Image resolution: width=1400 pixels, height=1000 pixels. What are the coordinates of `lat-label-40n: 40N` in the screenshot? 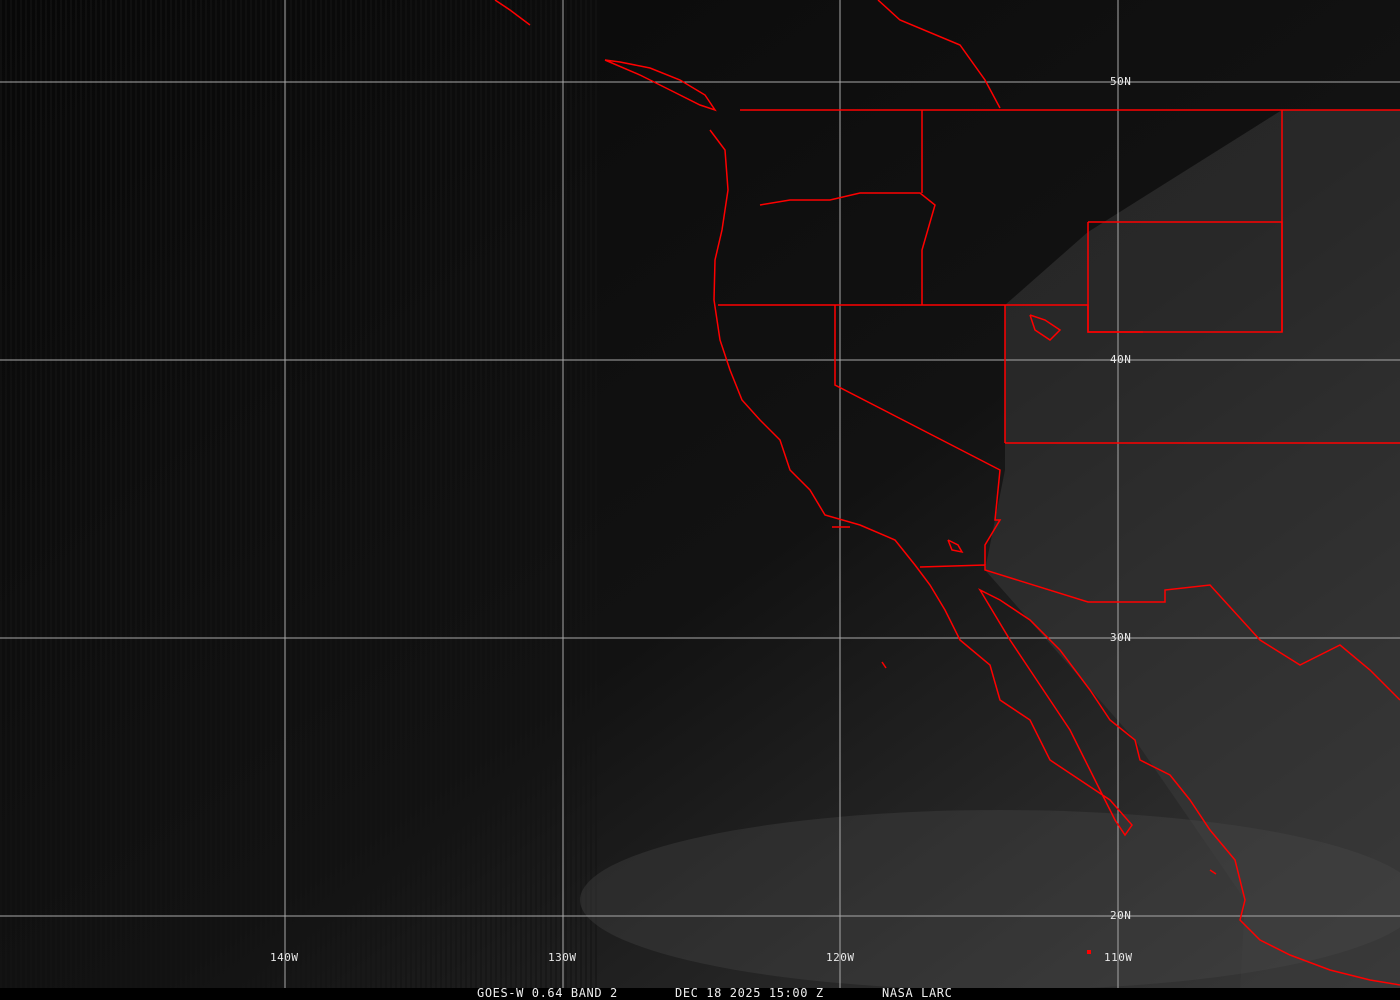 It's located at (1121, 359).